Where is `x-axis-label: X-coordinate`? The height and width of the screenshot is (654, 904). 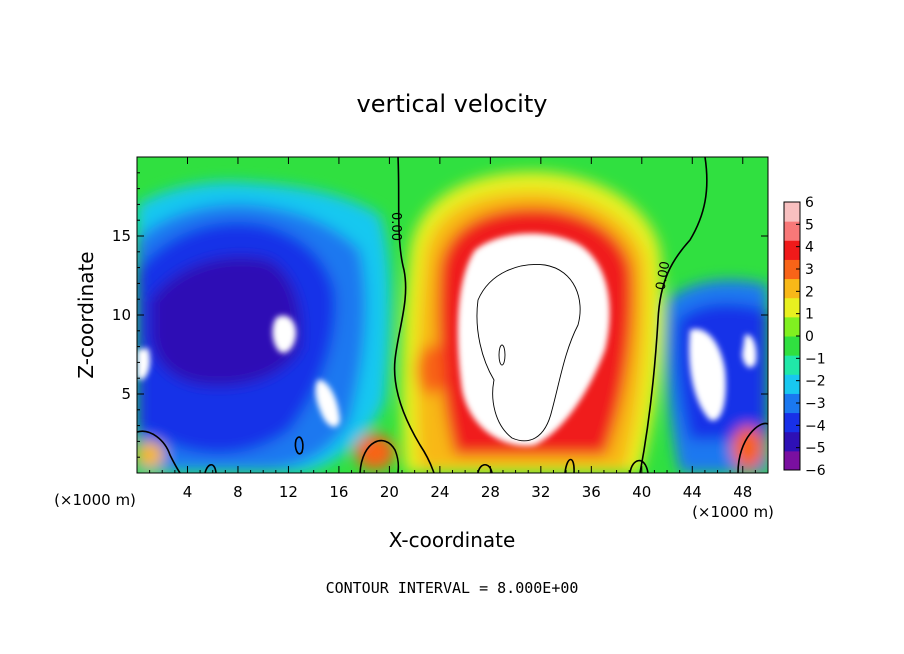 x-axis-label: X-coordinate is located at coordinates (452, 540).